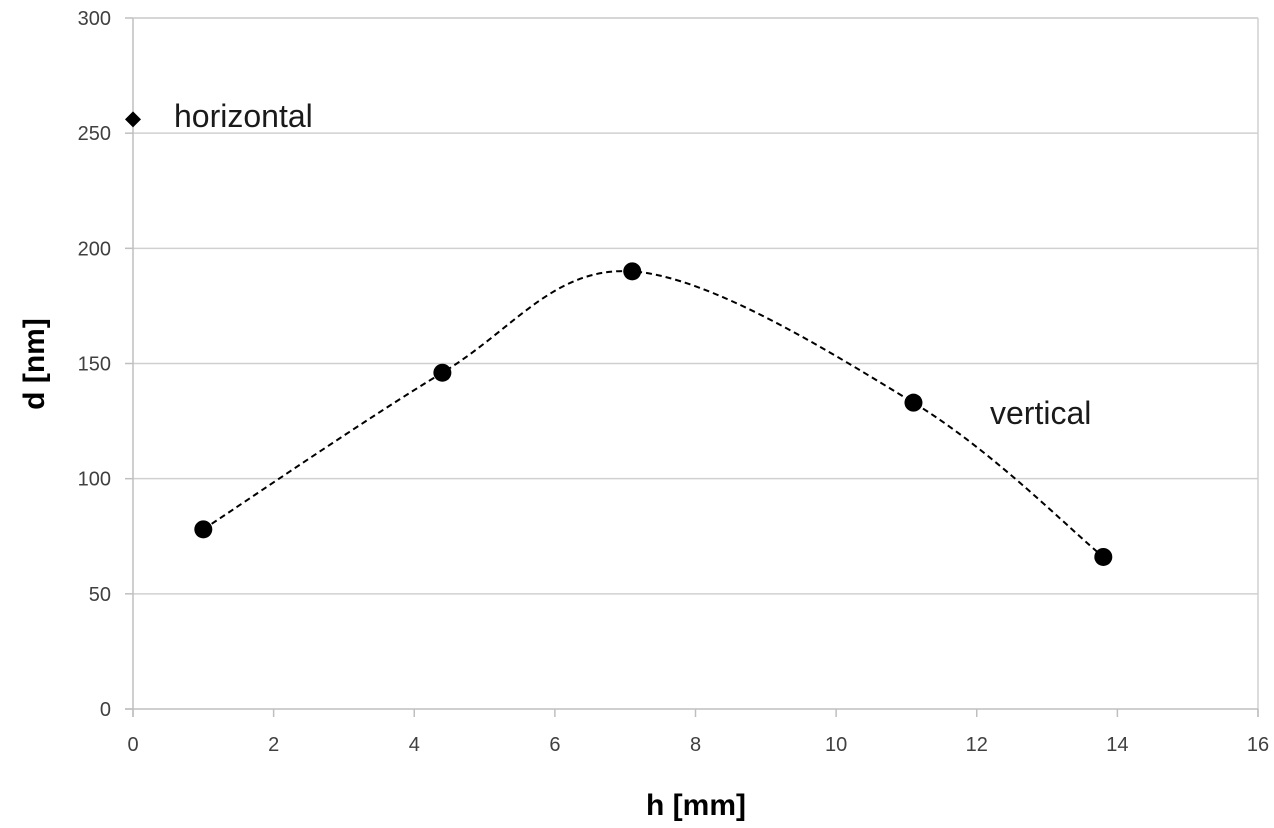 This screenshot has height=828, width=1274. I want to click on y-tick-label: 150, so click(94, 365).